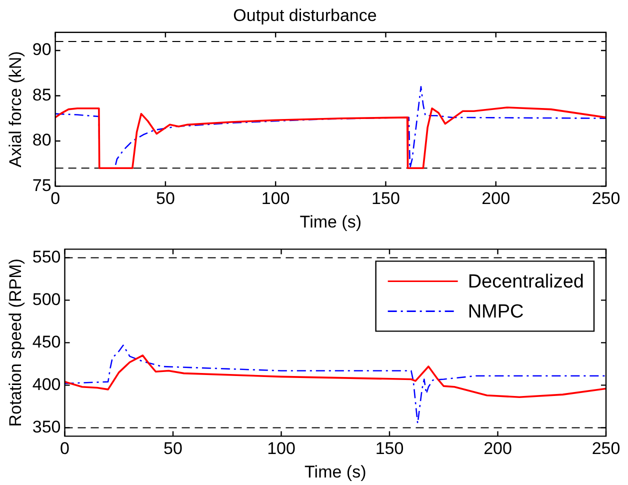 This screenshot has height=485, width=628. Describe the element at coordinates (305, 15) in the screenshot. I see `chart-title: Output disturbance` at that location.